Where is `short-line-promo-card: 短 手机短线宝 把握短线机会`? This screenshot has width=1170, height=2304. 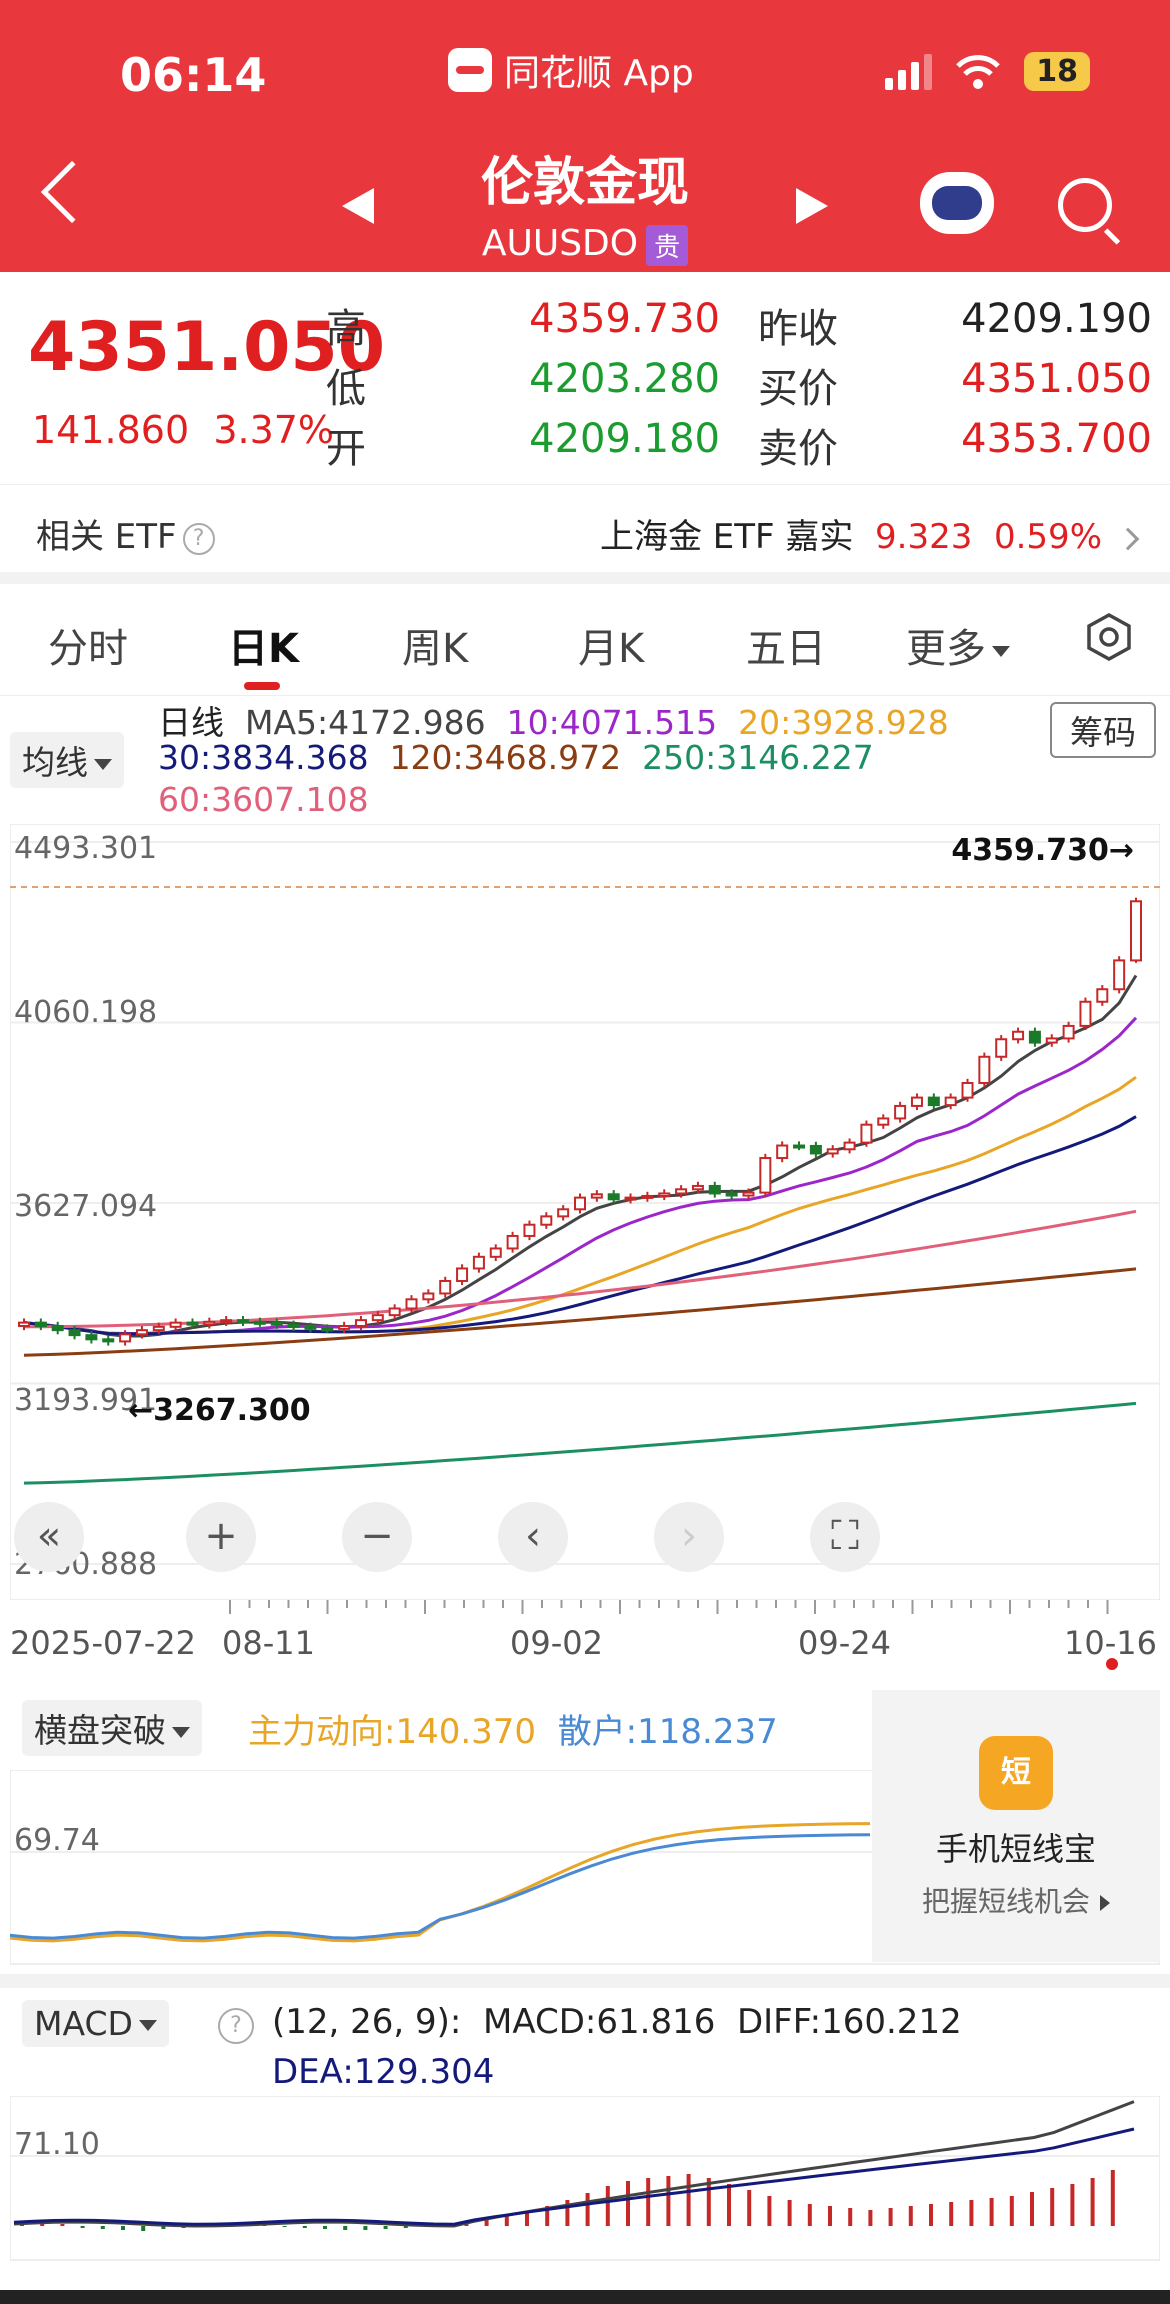 short-line-promo-card: 短 手机短线宝 把握短线机会 is located at coordinates (1016, 1826).